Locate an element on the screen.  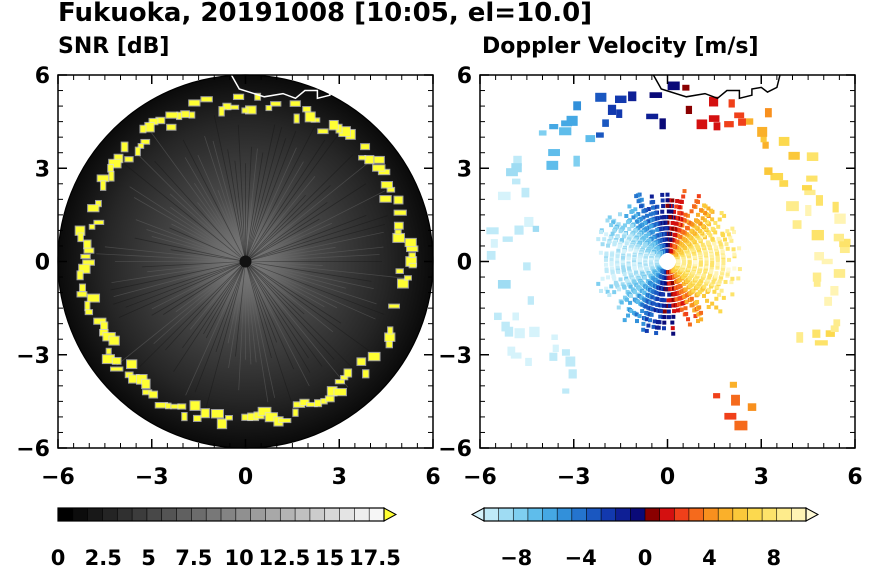
dop-ytick-label: 3 is located at coordinates (464, 169).